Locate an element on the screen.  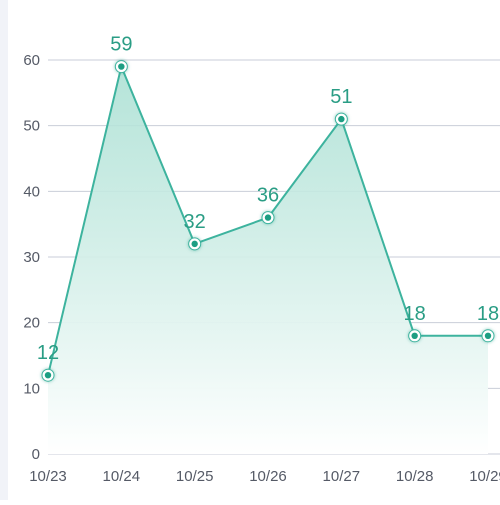
x-tick-label: 10/25 is located at coordinates (195, 476).